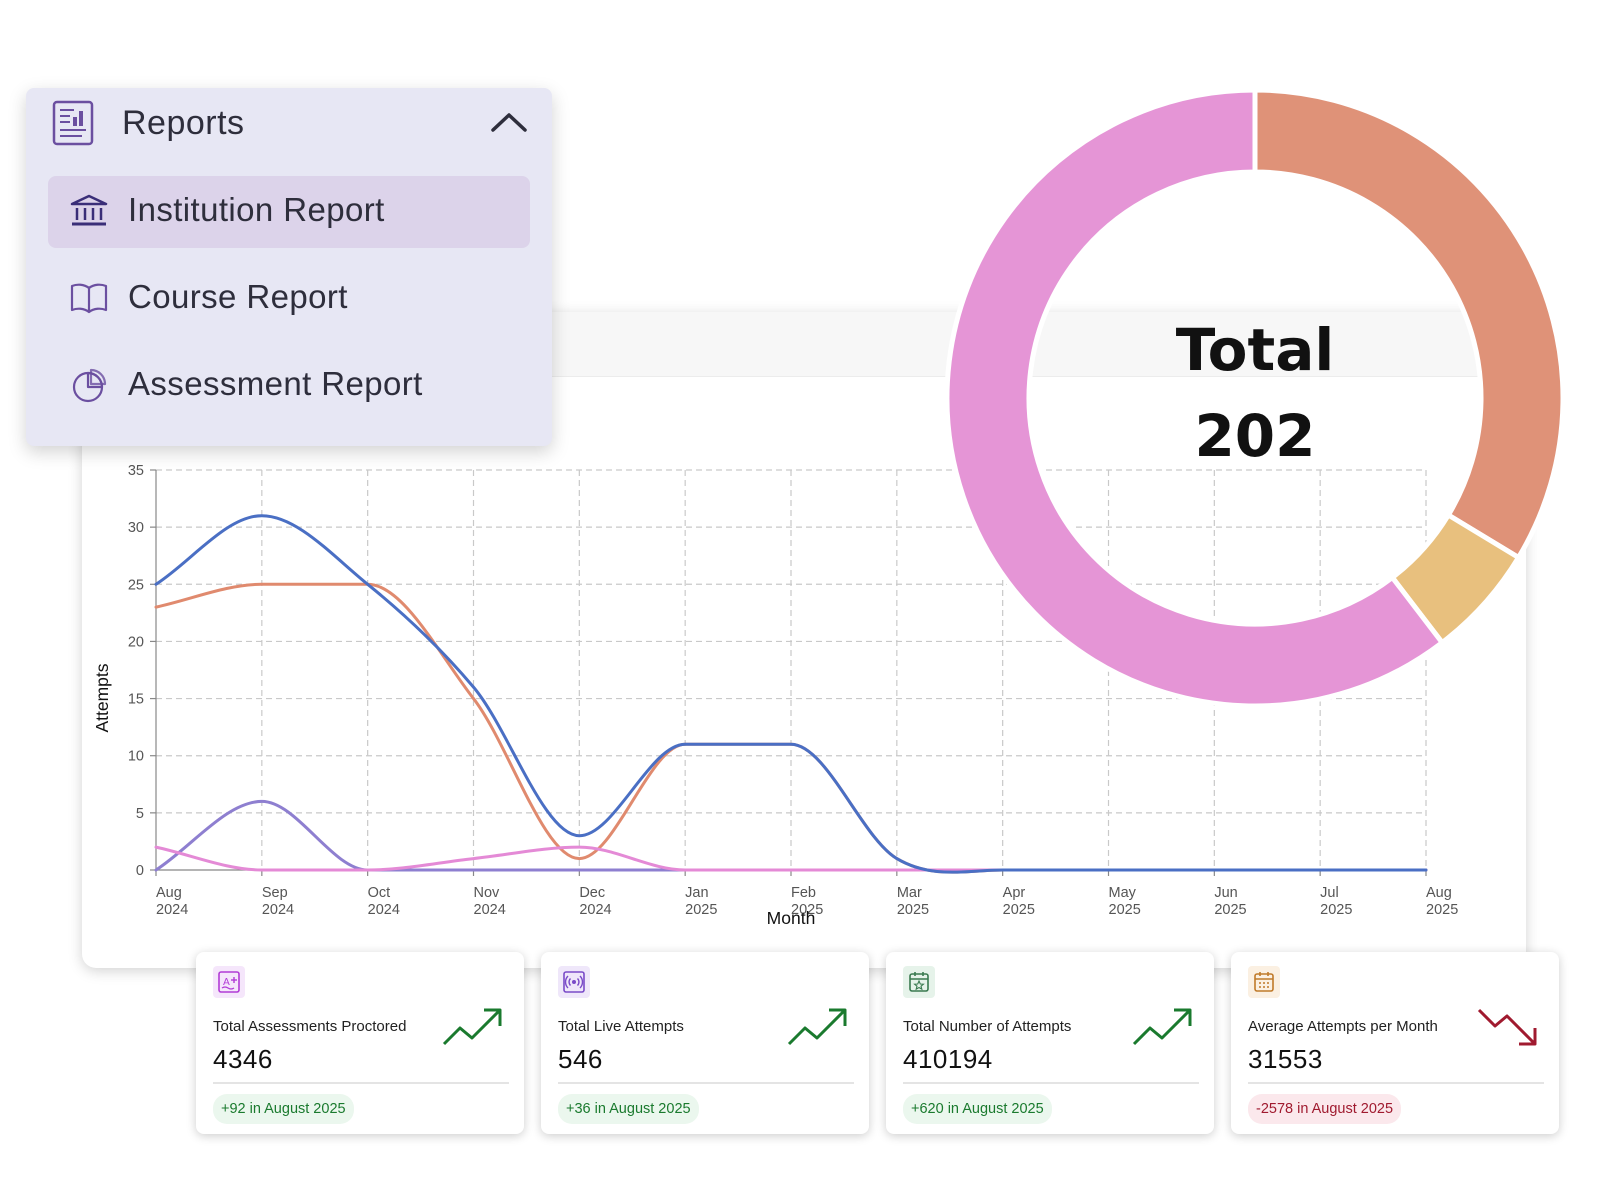  I want to click on y-tick-label: 15, so click(136, 700).